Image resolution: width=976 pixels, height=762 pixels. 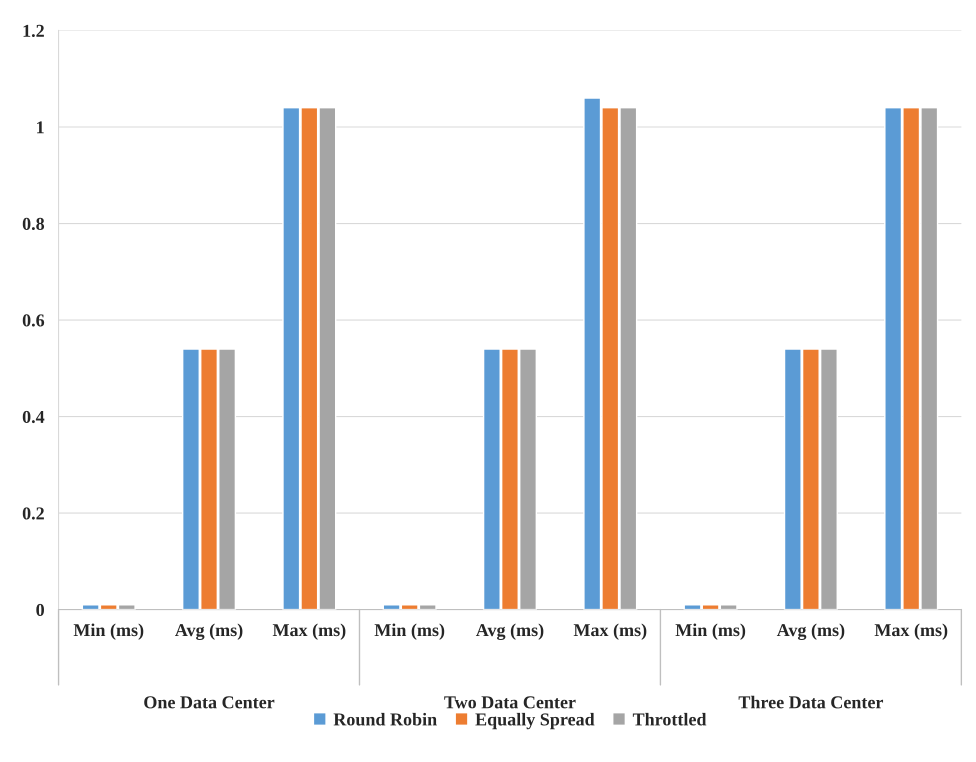 I want to click on y-tick-label: 0.2, so click(x=33, y=513).